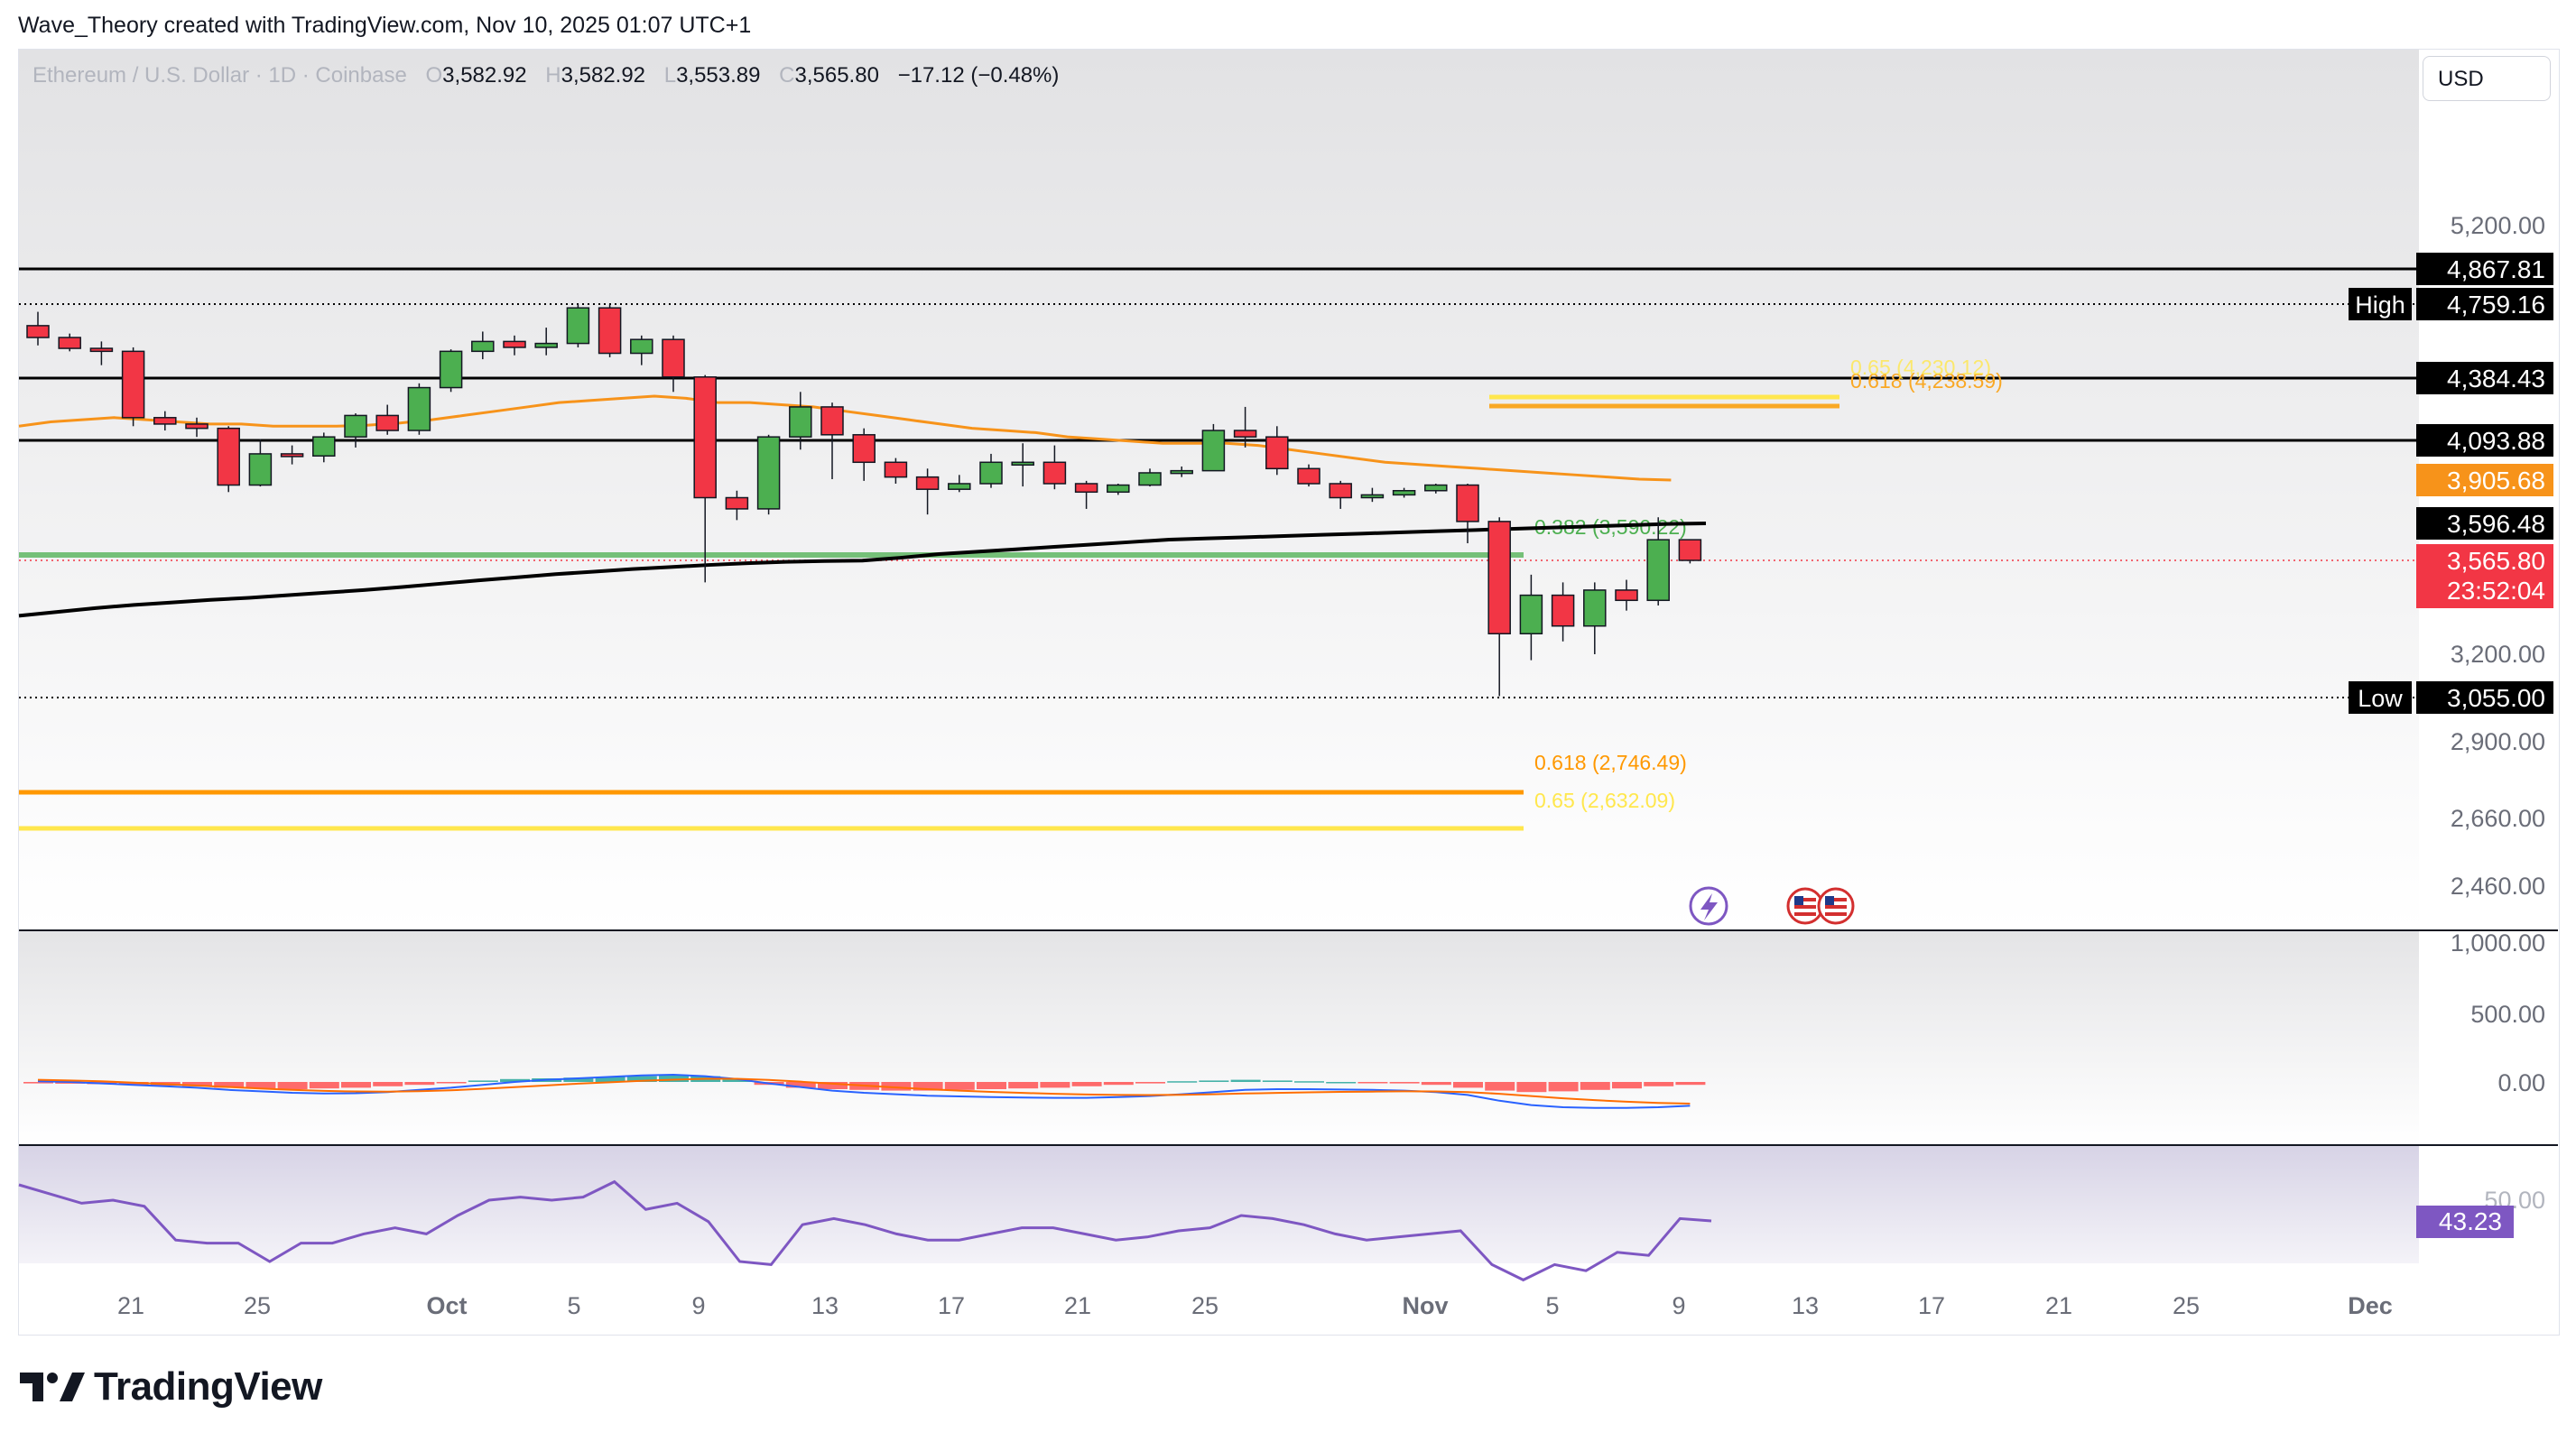 The height and width of the screenshot is (1442, 2576). What do you see at coordinates (1926, 381) in the screenshot?
I see `fib-label-0618-upper: 0.618 (4,238.59)` at bounding box center [1926, 381].